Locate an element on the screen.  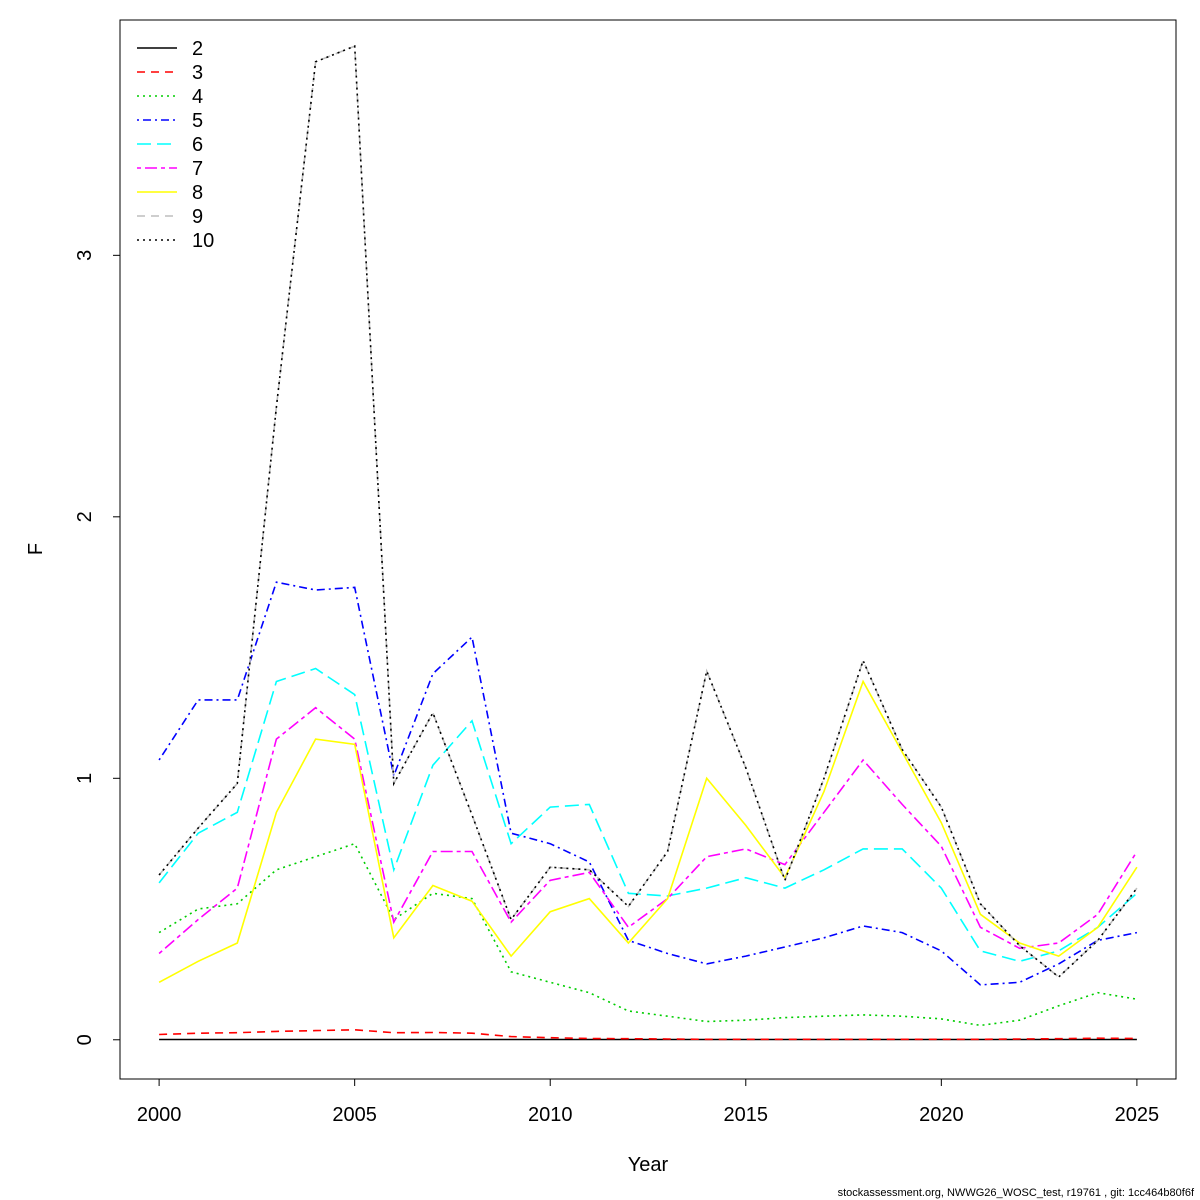
x-tick-label: 2000 is located at coordinates (159, 1115).